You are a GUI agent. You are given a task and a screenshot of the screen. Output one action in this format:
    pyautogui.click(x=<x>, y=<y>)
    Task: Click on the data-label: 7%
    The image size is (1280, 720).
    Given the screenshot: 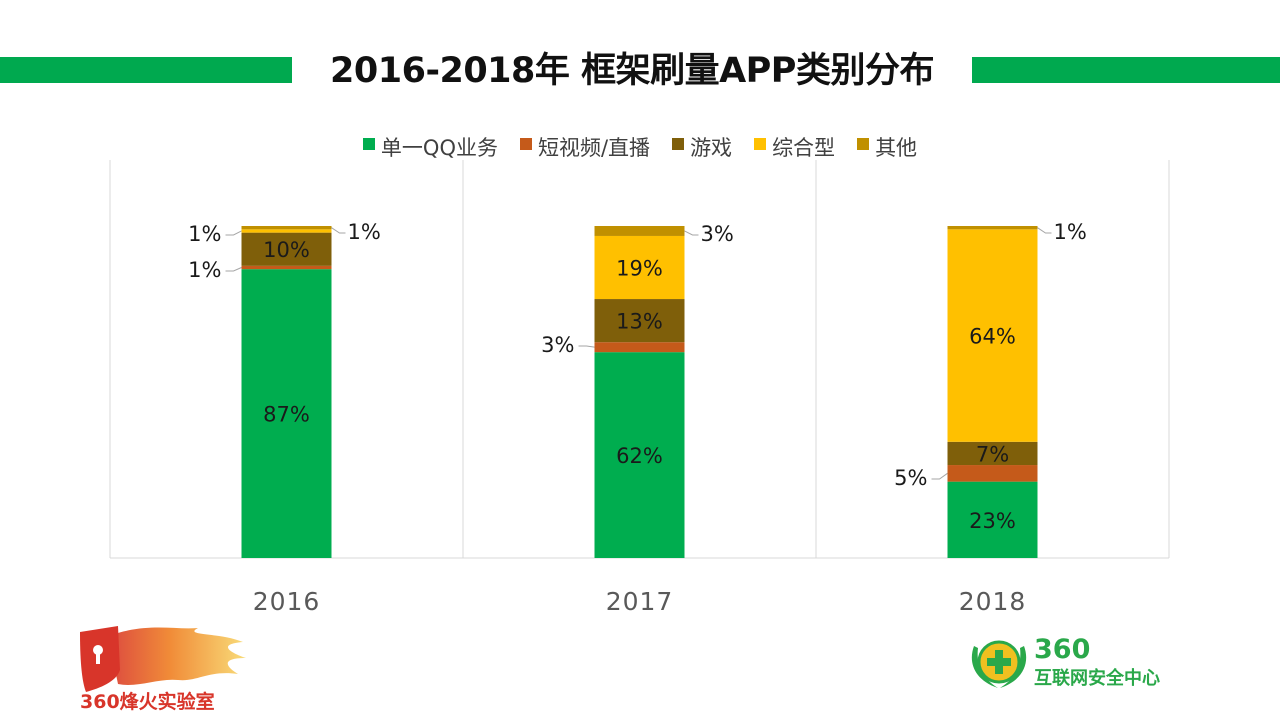 What is the action you would take?
    pyautogui.click(x=992, y=454)
    